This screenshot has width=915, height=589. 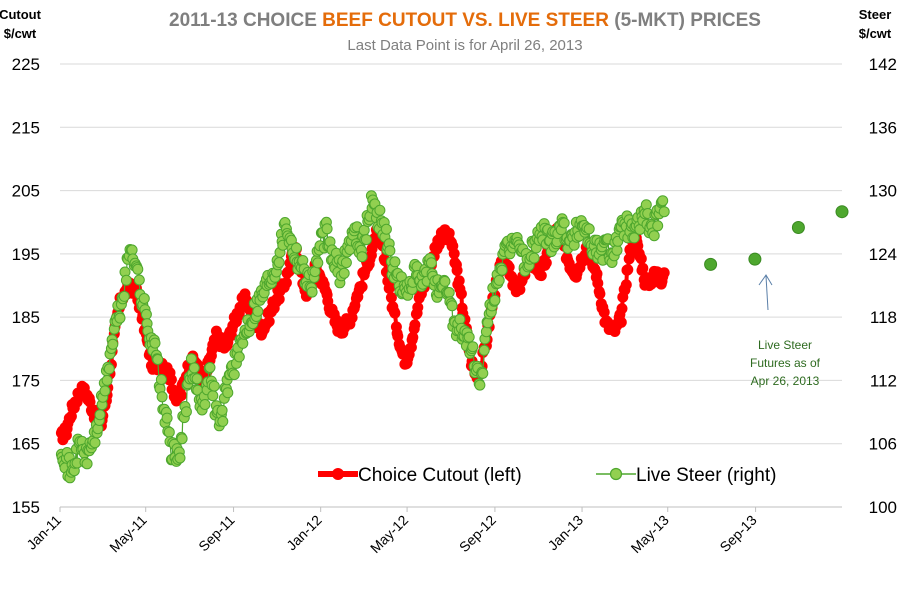 I want to click on left-tick-label: 165, so click(x=26, y=444).